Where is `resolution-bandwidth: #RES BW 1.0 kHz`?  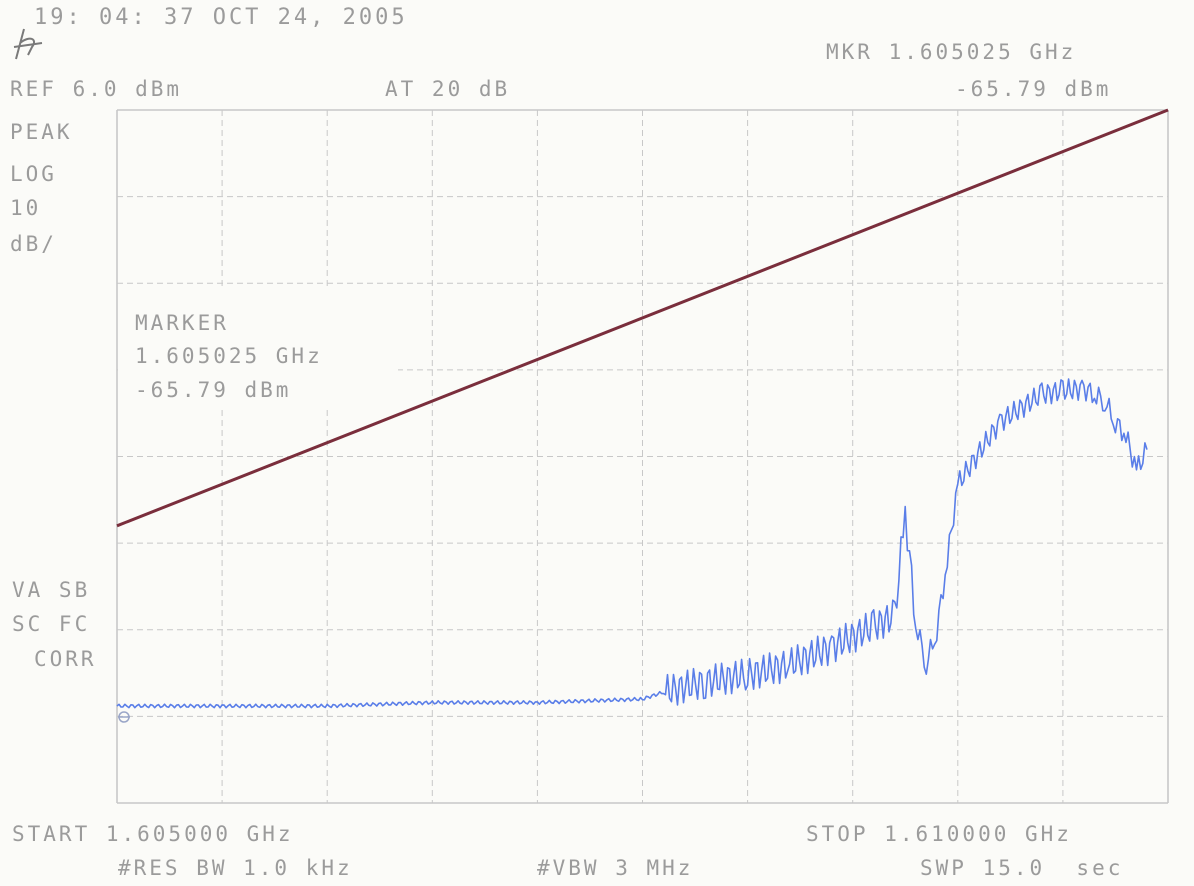 resolution-bandwidth: #RES BW 1.0 kHz is located at coordinates (235, 868).